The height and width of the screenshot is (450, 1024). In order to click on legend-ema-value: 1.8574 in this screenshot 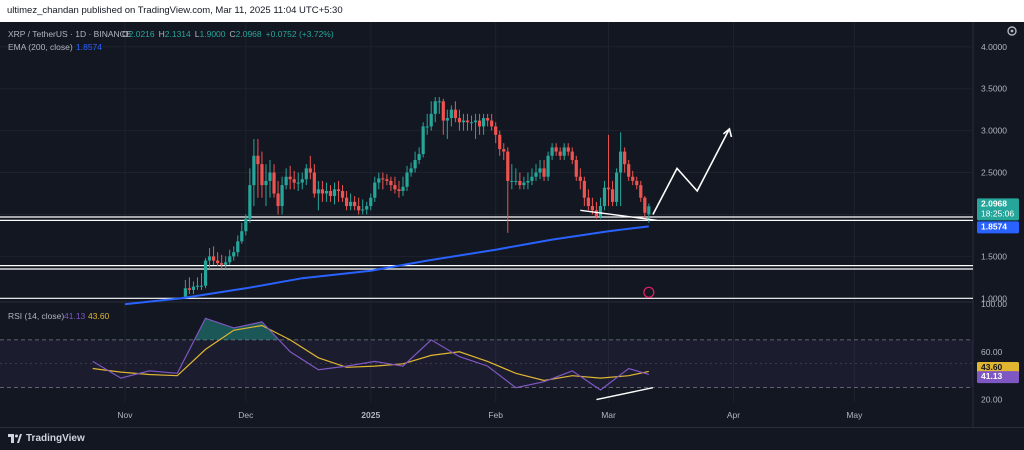, I will do `click(89, 47)`.